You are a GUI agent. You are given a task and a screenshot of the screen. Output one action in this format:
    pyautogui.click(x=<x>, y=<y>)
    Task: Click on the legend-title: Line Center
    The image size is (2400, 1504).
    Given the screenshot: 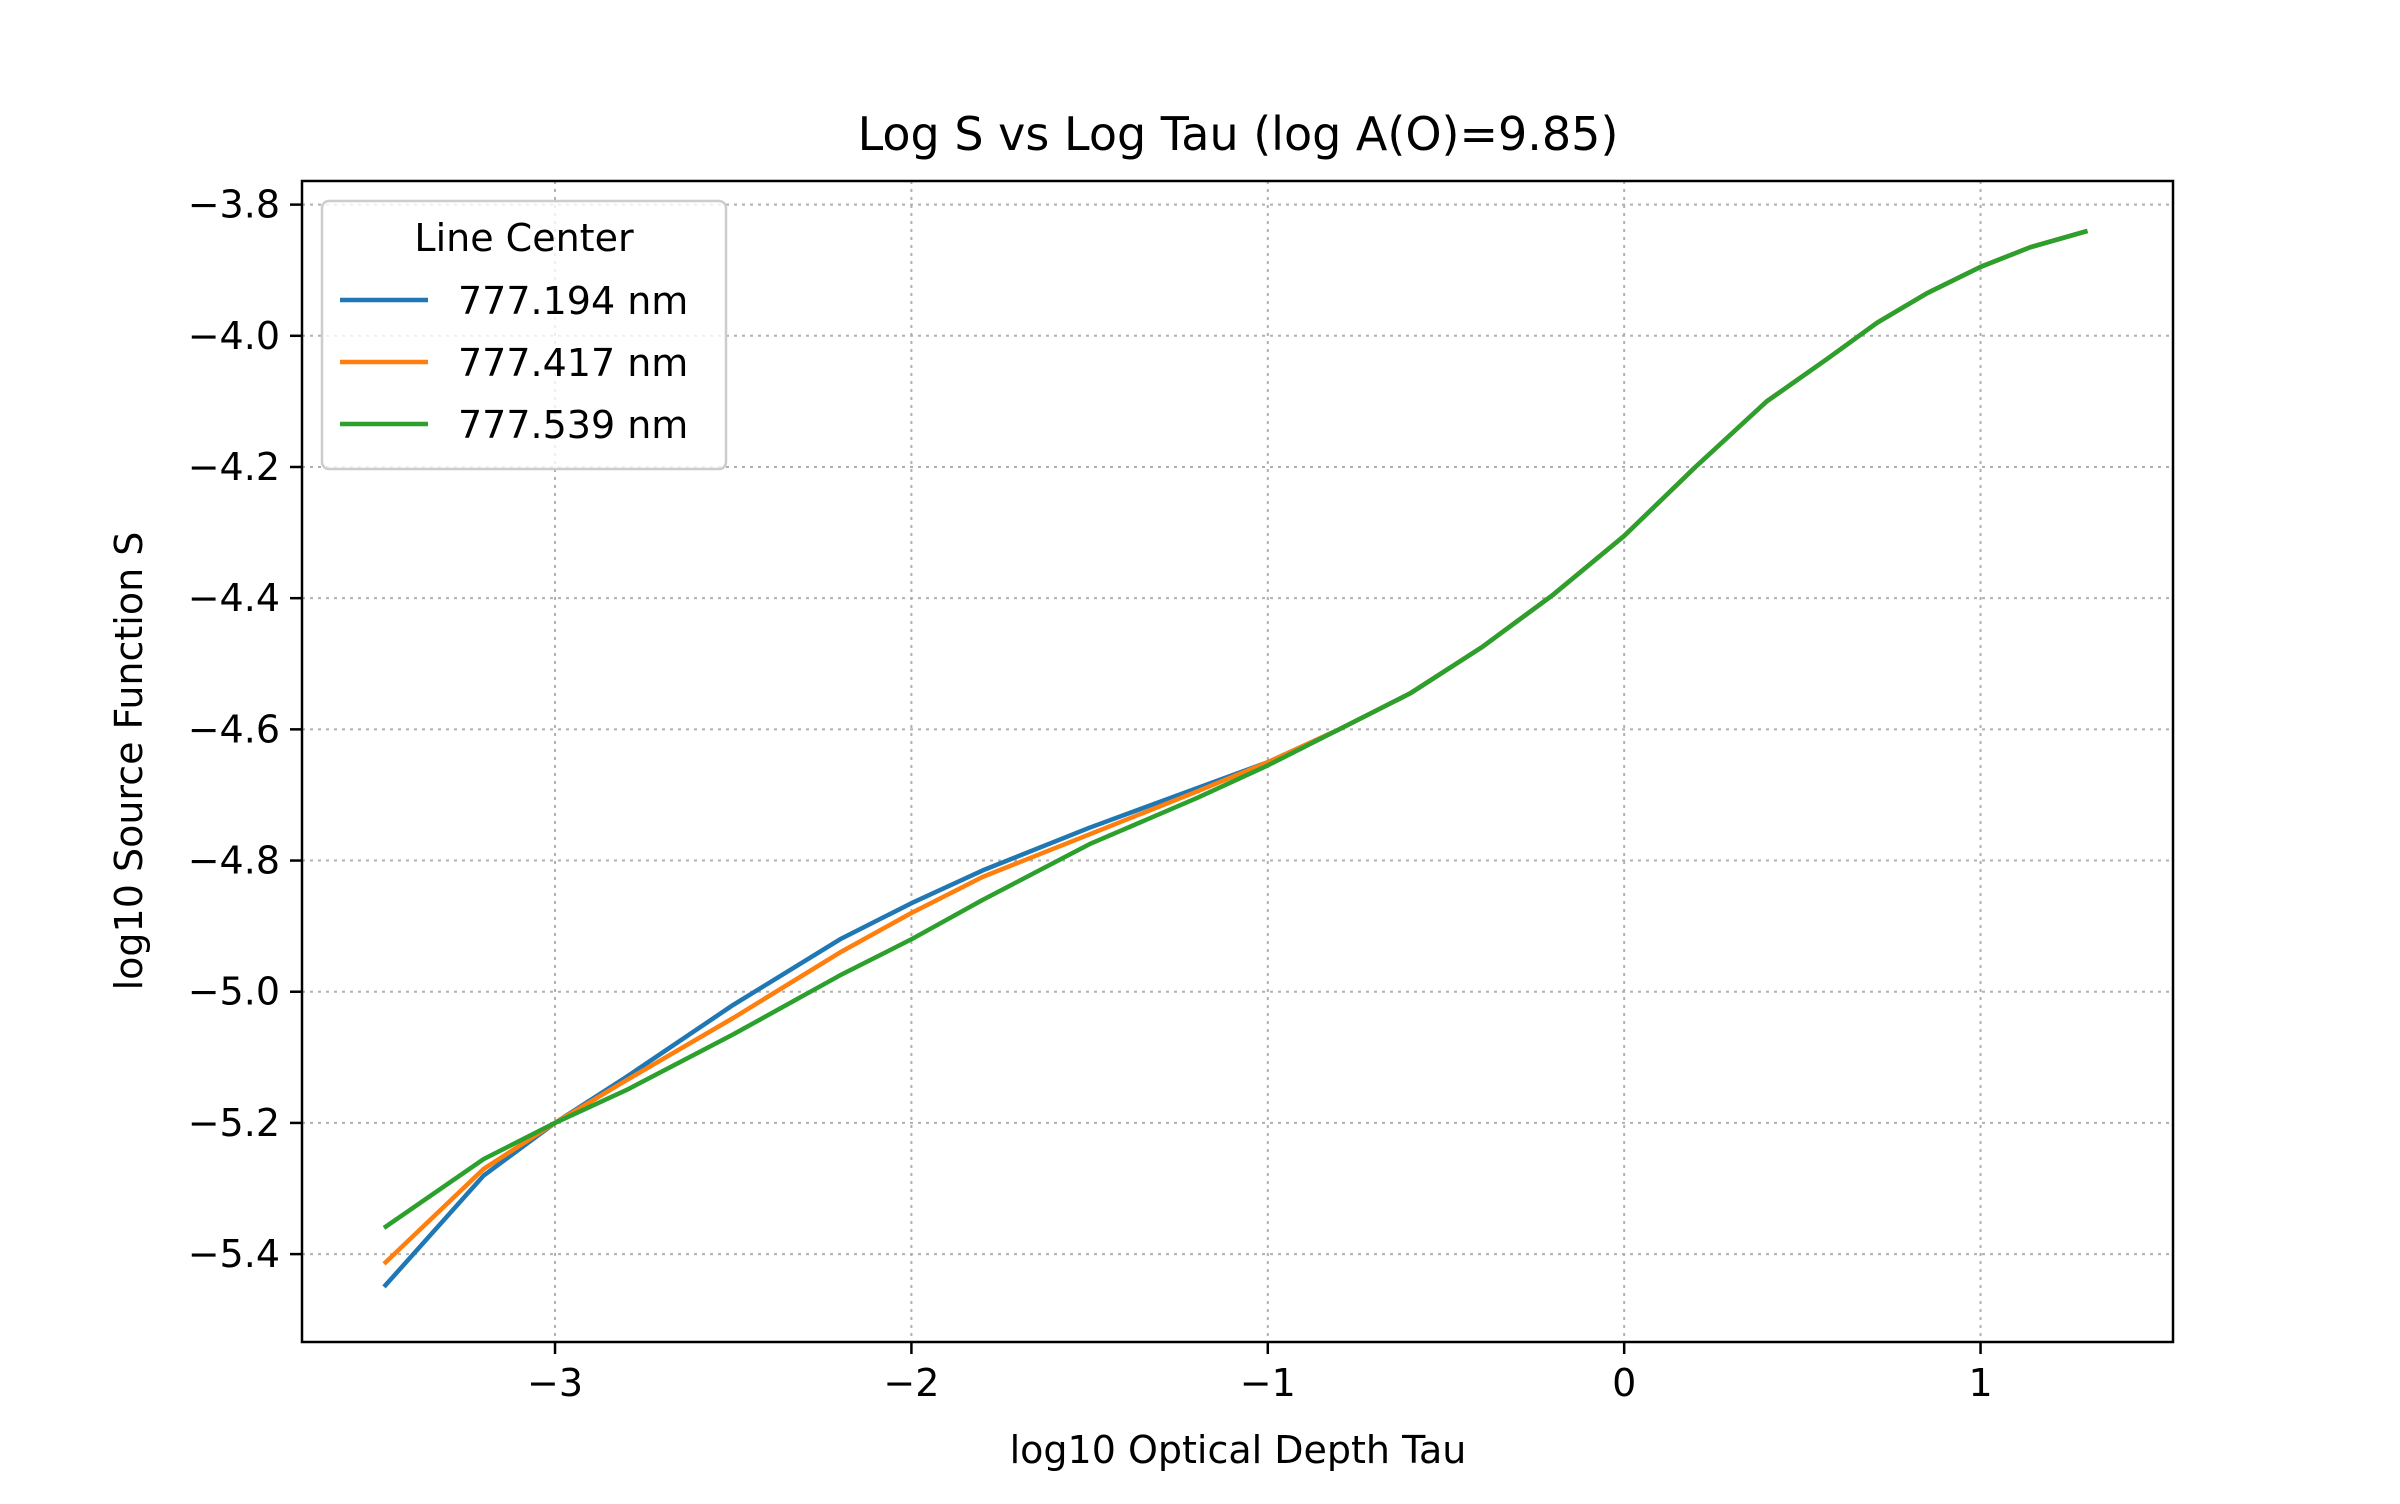 What is the action you would take?
    pyautogui.click(x=524, y=238)
    